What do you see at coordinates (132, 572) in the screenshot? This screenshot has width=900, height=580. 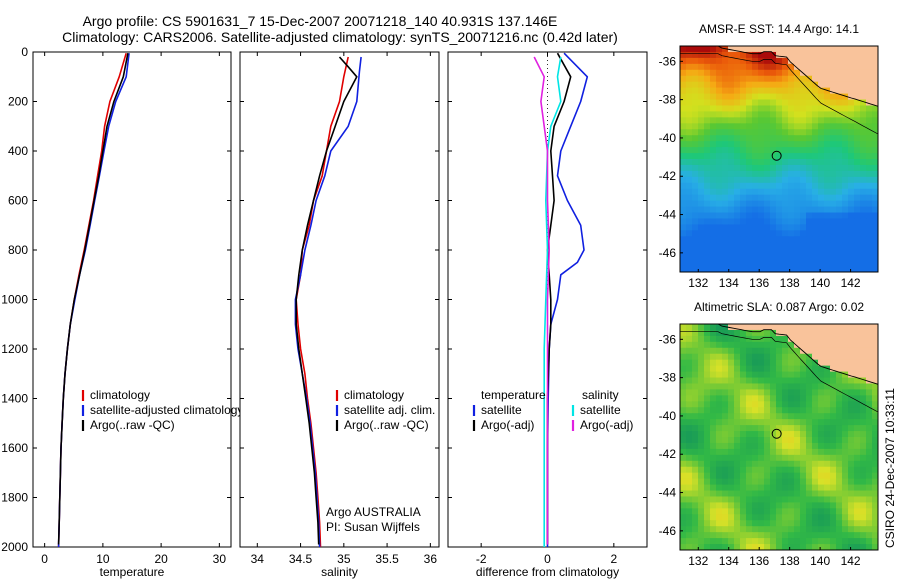 I see `x-axis-label: temperature` at bounding box center [132, 572].